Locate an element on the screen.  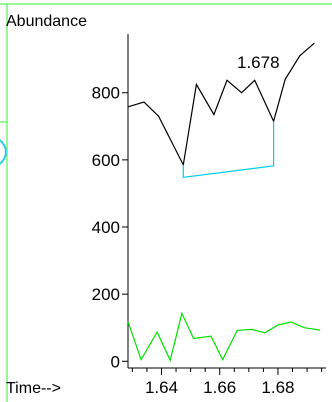
x-tick-label: 1.66 is located at coordinates (219, 387).